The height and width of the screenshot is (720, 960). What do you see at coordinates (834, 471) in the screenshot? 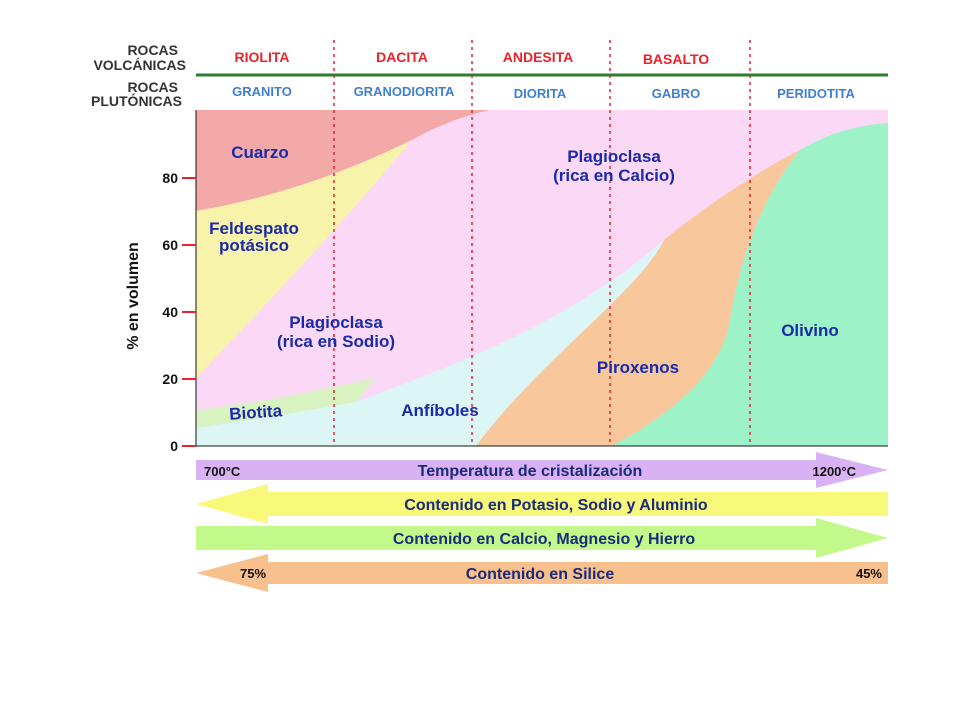
I see `temperature-end-label: 1200°C` at bounding box center [834, 471].